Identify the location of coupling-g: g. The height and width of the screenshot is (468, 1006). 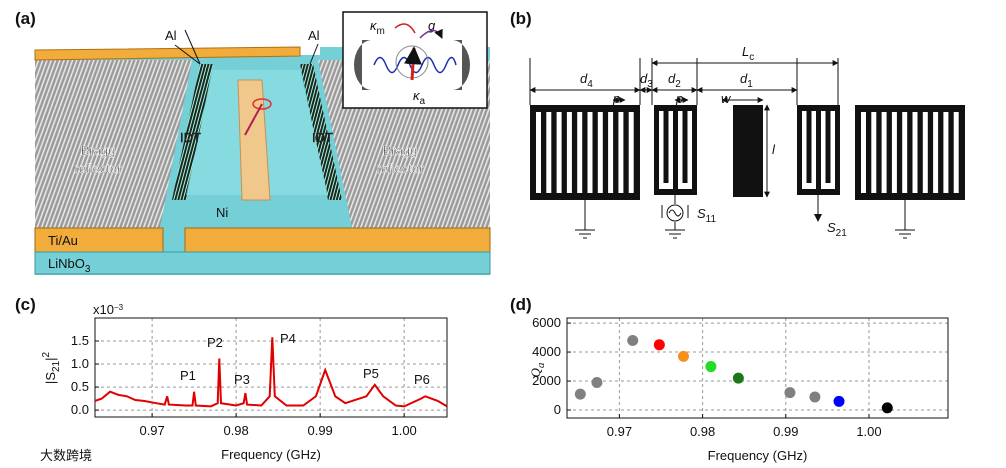
(432, 25).